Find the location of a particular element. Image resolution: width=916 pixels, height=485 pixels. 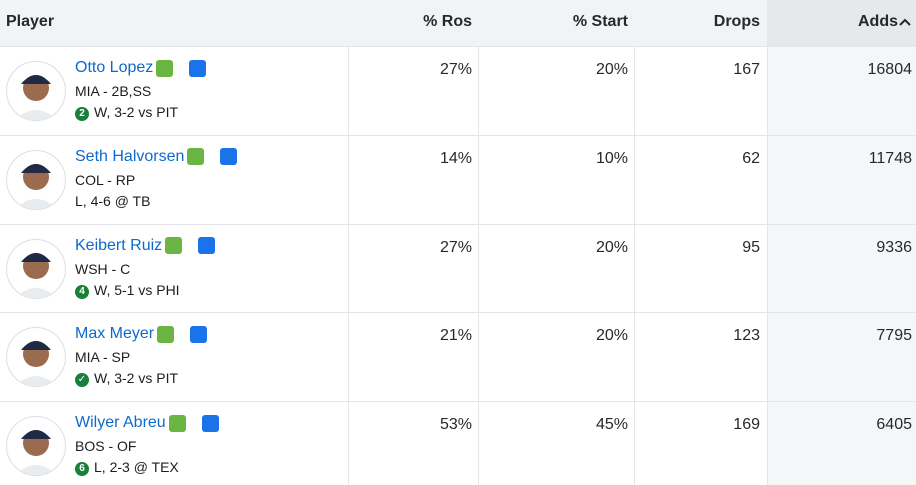

game-text: L, 4-6 @ TB is located at coordinates (113, 200).